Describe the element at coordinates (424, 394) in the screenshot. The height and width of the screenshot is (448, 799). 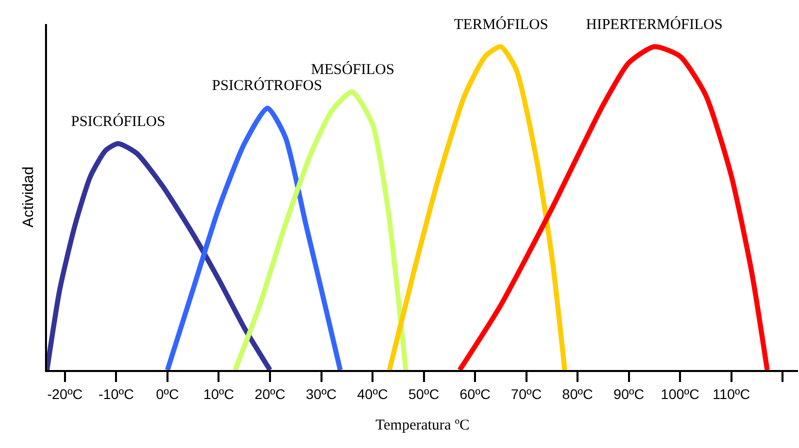
I see `x-tick-label: 50ºC` at that location.